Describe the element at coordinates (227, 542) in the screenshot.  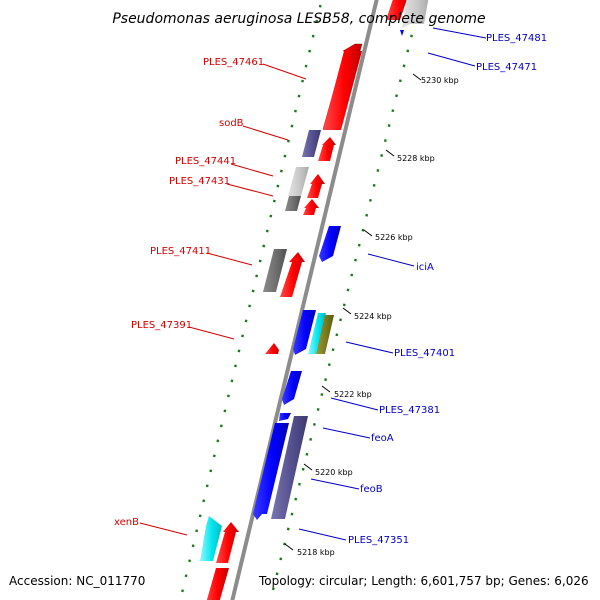
I see `gene-red-xenb-adjacent` at that location.